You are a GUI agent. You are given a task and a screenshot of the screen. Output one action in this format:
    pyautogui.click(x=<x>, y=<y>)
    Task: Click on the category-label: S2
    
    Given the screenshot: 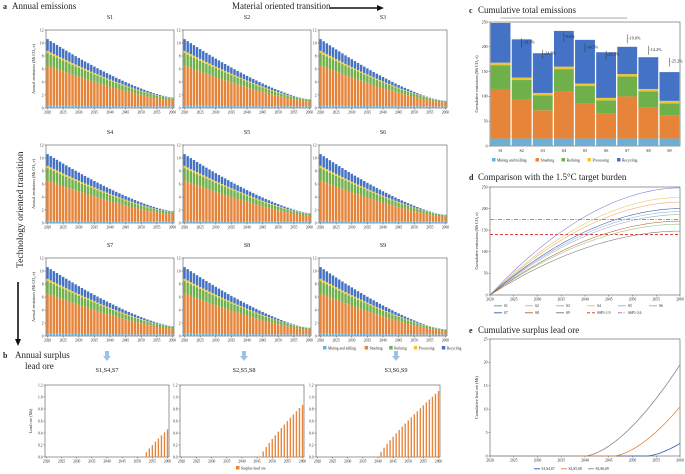 What is the action you would take?
    pyautogui.click(x=521, y=150)
    